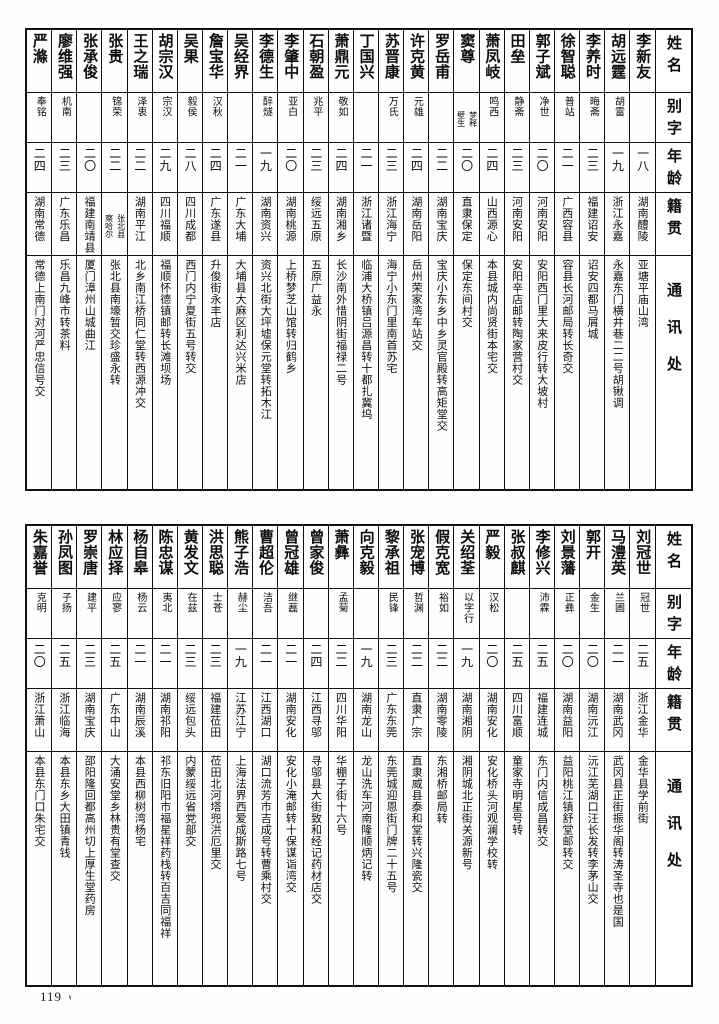 This screenshot has width=719, height=1024. I want to click on cell-address-text: 寻邬县大街致和经记药材店交, so click(316, 830).